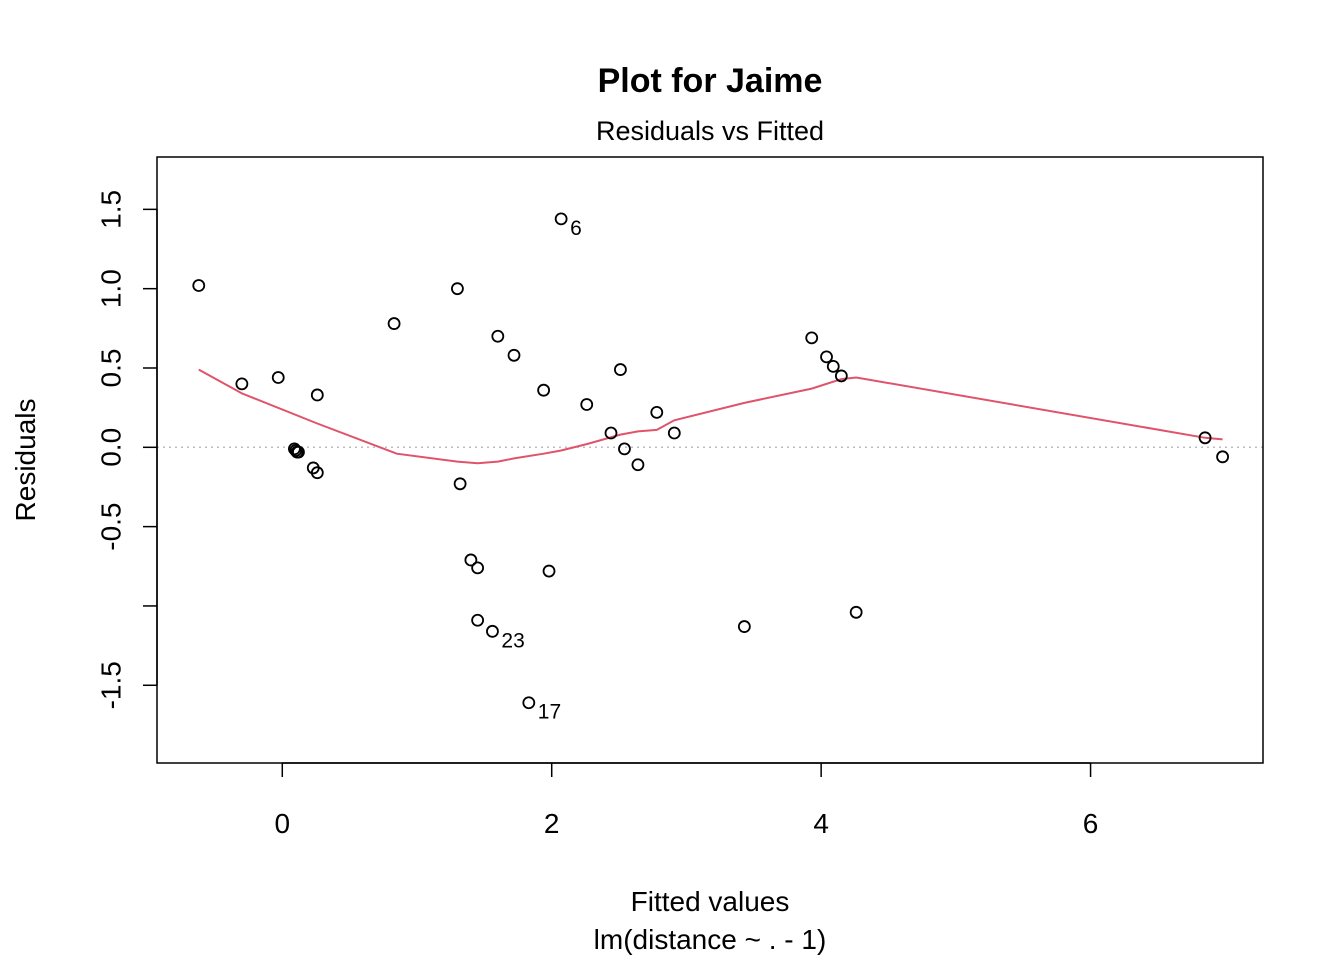 The height and width of the screenshot is (960, 1344). What do you see at coordinates (710, 939) in the screenshot?
I see `x-axis-sublabel: lm(distance ~ . - 1)` at bounding box center [710, 939].